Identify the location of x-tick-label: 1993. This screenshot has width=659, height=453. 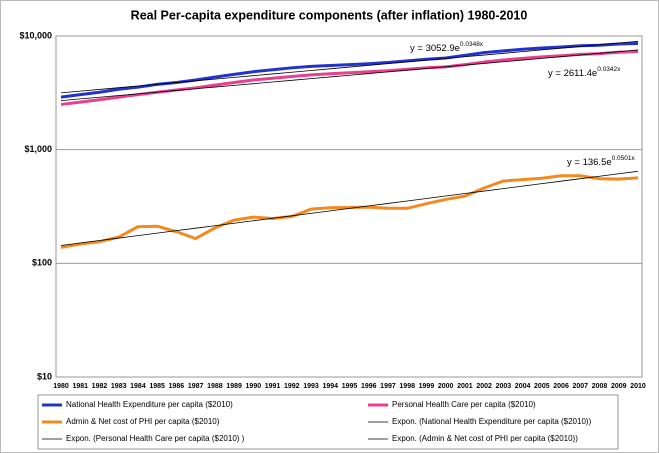
(311, 386).